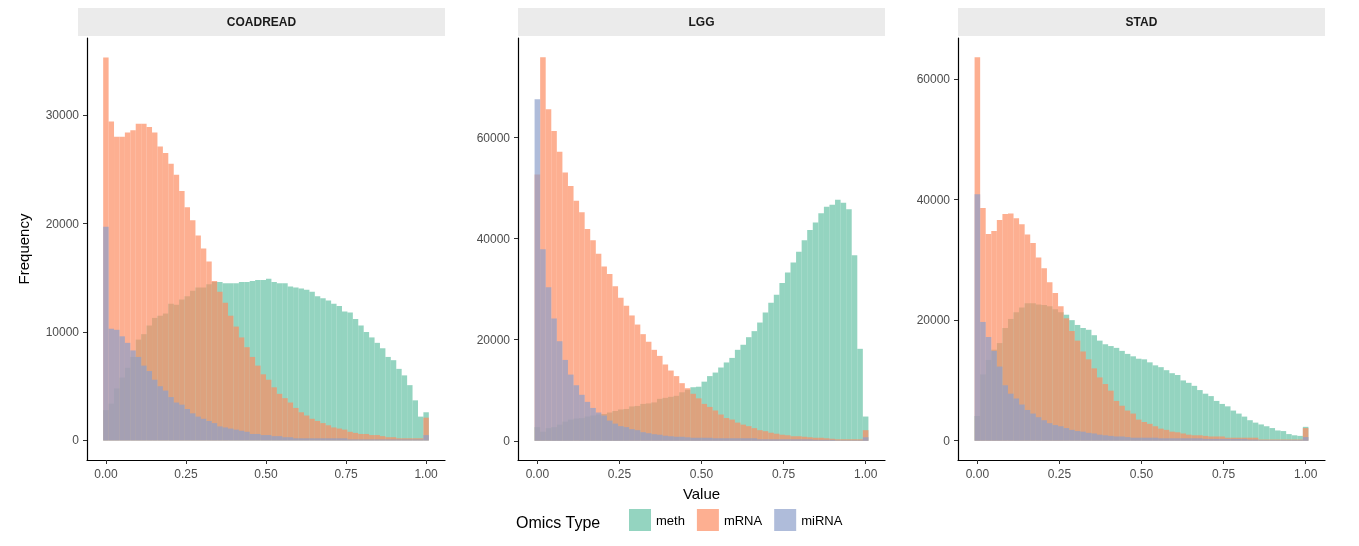 The height and width of the screenshot is (546, 1359). Describe the element at coordinates (62, 331) in the screenshot. I see `y-tick-label: 10000` at that location.